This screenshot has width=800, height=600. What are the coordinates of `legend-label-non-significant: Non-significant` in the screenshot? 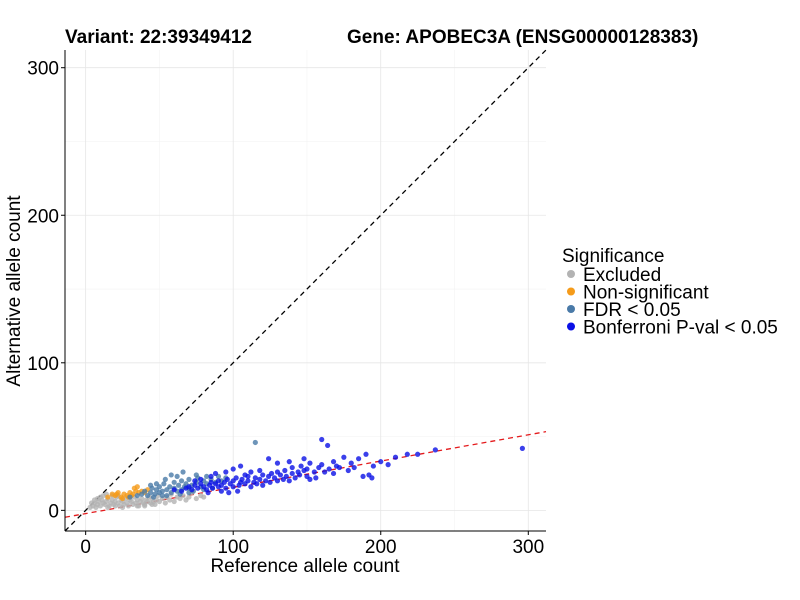 It's located at (646, 293).